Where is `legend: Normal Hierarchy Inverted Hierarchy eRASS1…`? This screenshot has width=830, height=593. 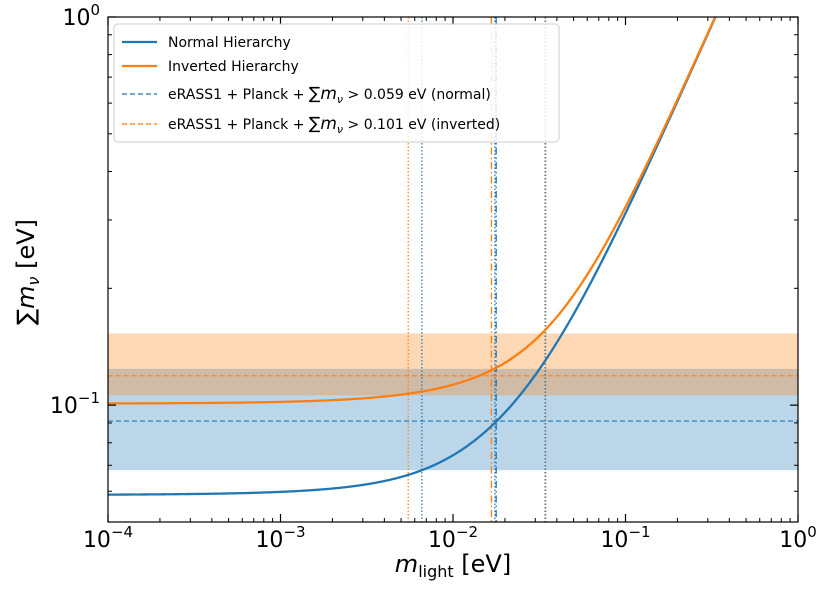 legend: Normal Hierarchy Inverted Hierarchy eRASS1… is located at coordinates (336, 83).